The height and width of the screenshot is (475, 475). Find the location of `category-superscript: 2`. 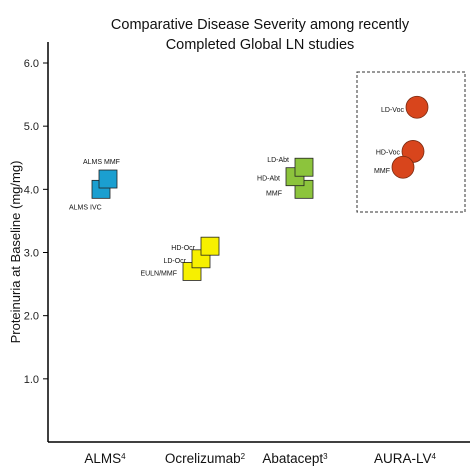

category-superscript: 2 is located at coordinates (243, 456).